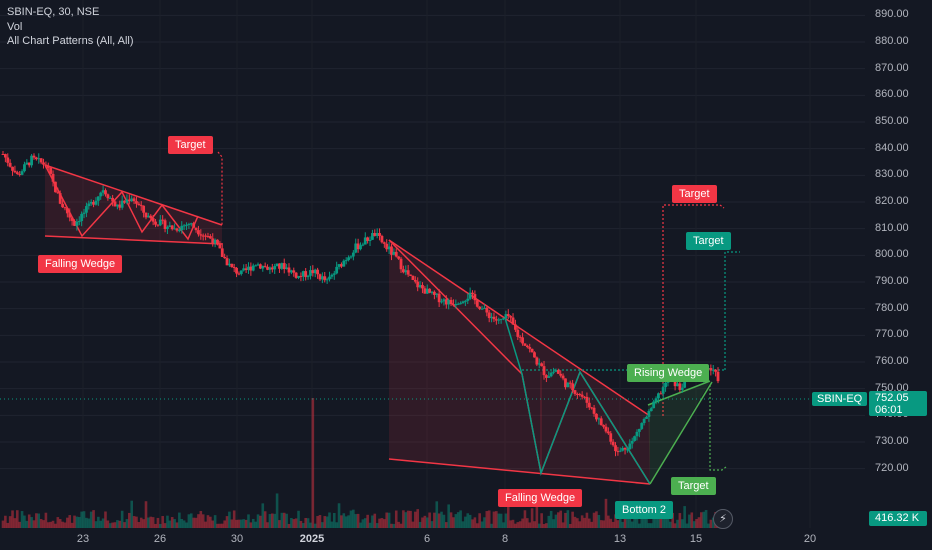 The image size is (932, 550). What do you see at coordinates (15, 26) in the screenshot?
I see `legend-volume: Vol` at bounding box center [15, 26].